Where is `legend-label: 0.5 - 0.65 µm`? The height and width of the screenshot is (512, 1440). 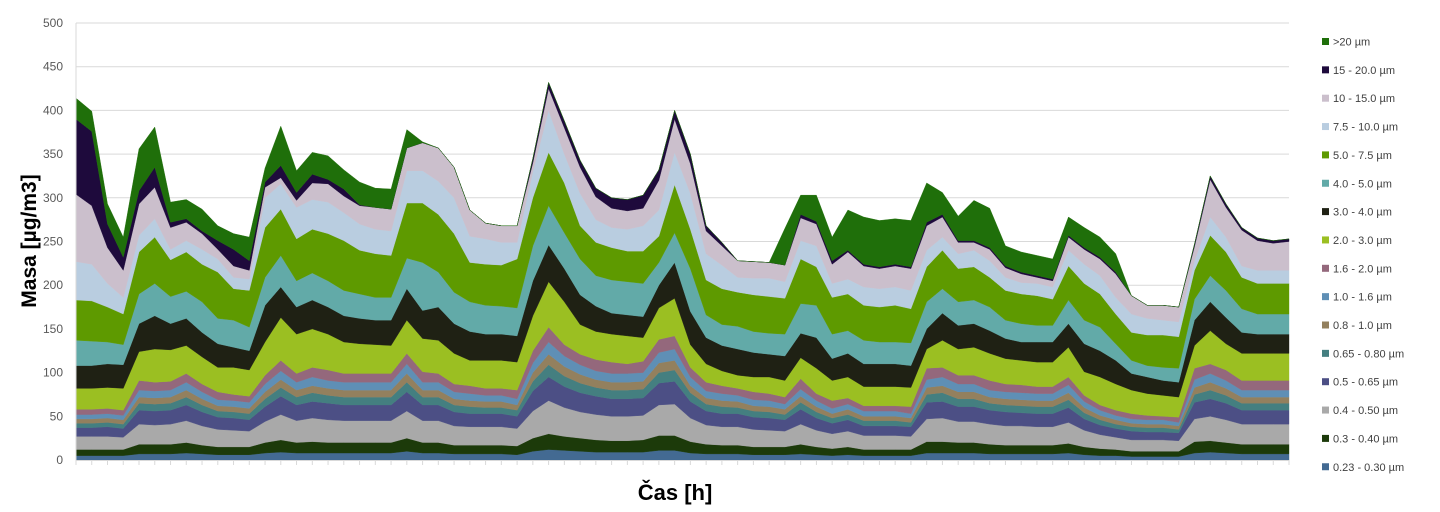 legend-label: 0.5 - 0.65 µm is located at coordinates (1365, 383).